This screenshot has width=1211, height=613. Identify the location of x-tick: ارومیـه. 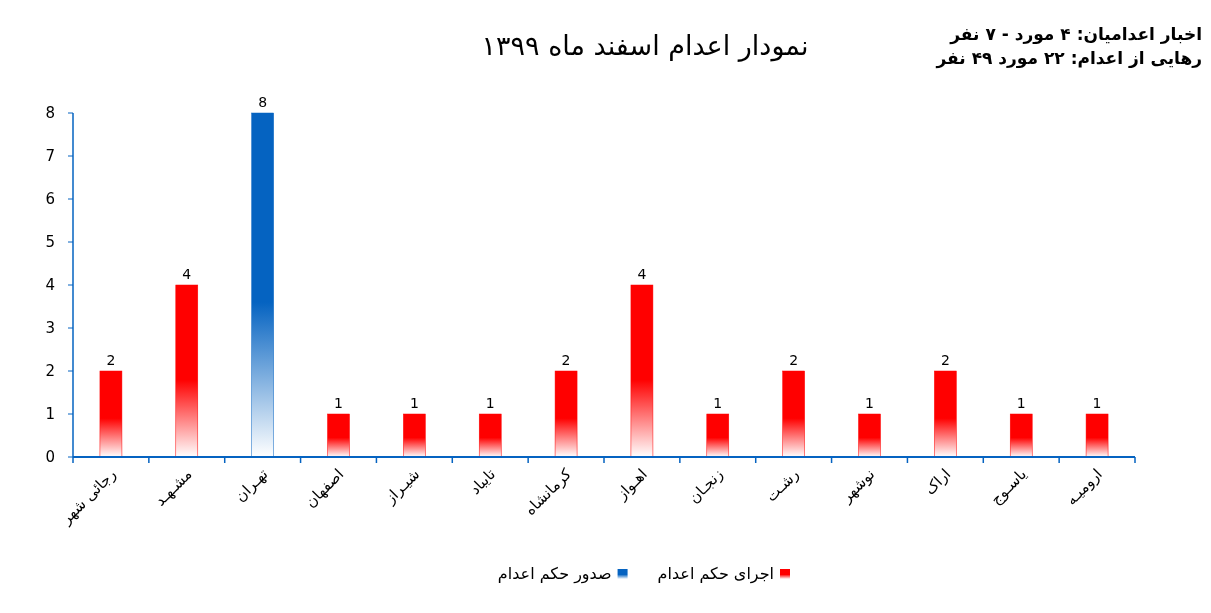
(1084, 487).